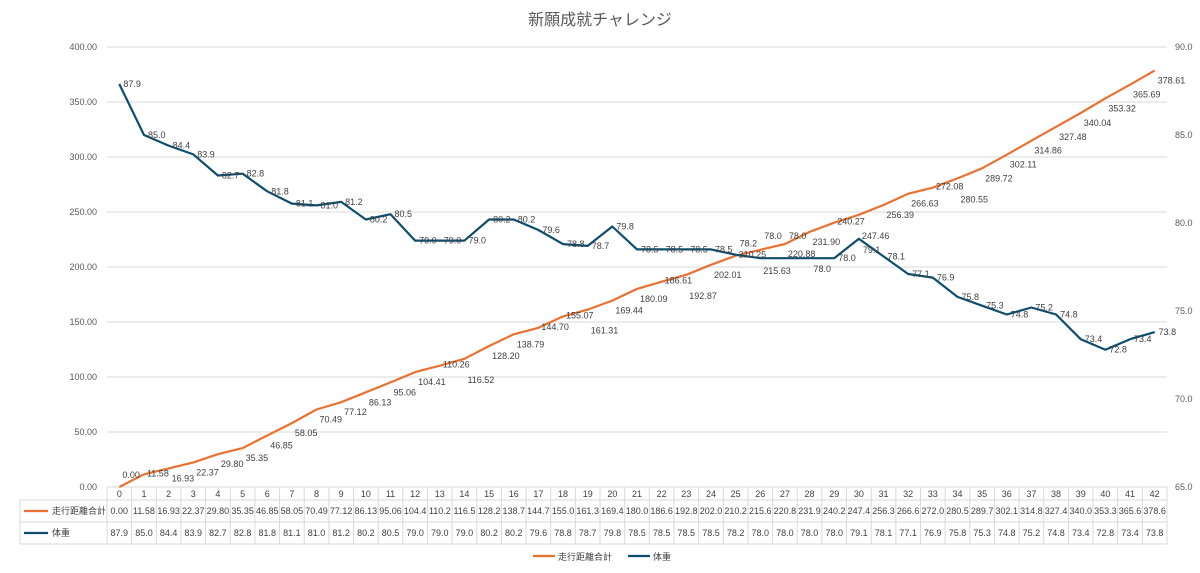  Describe the element at coordinates (1147, 95) in the screenshot. I see `data-label: 365.69` at that location.